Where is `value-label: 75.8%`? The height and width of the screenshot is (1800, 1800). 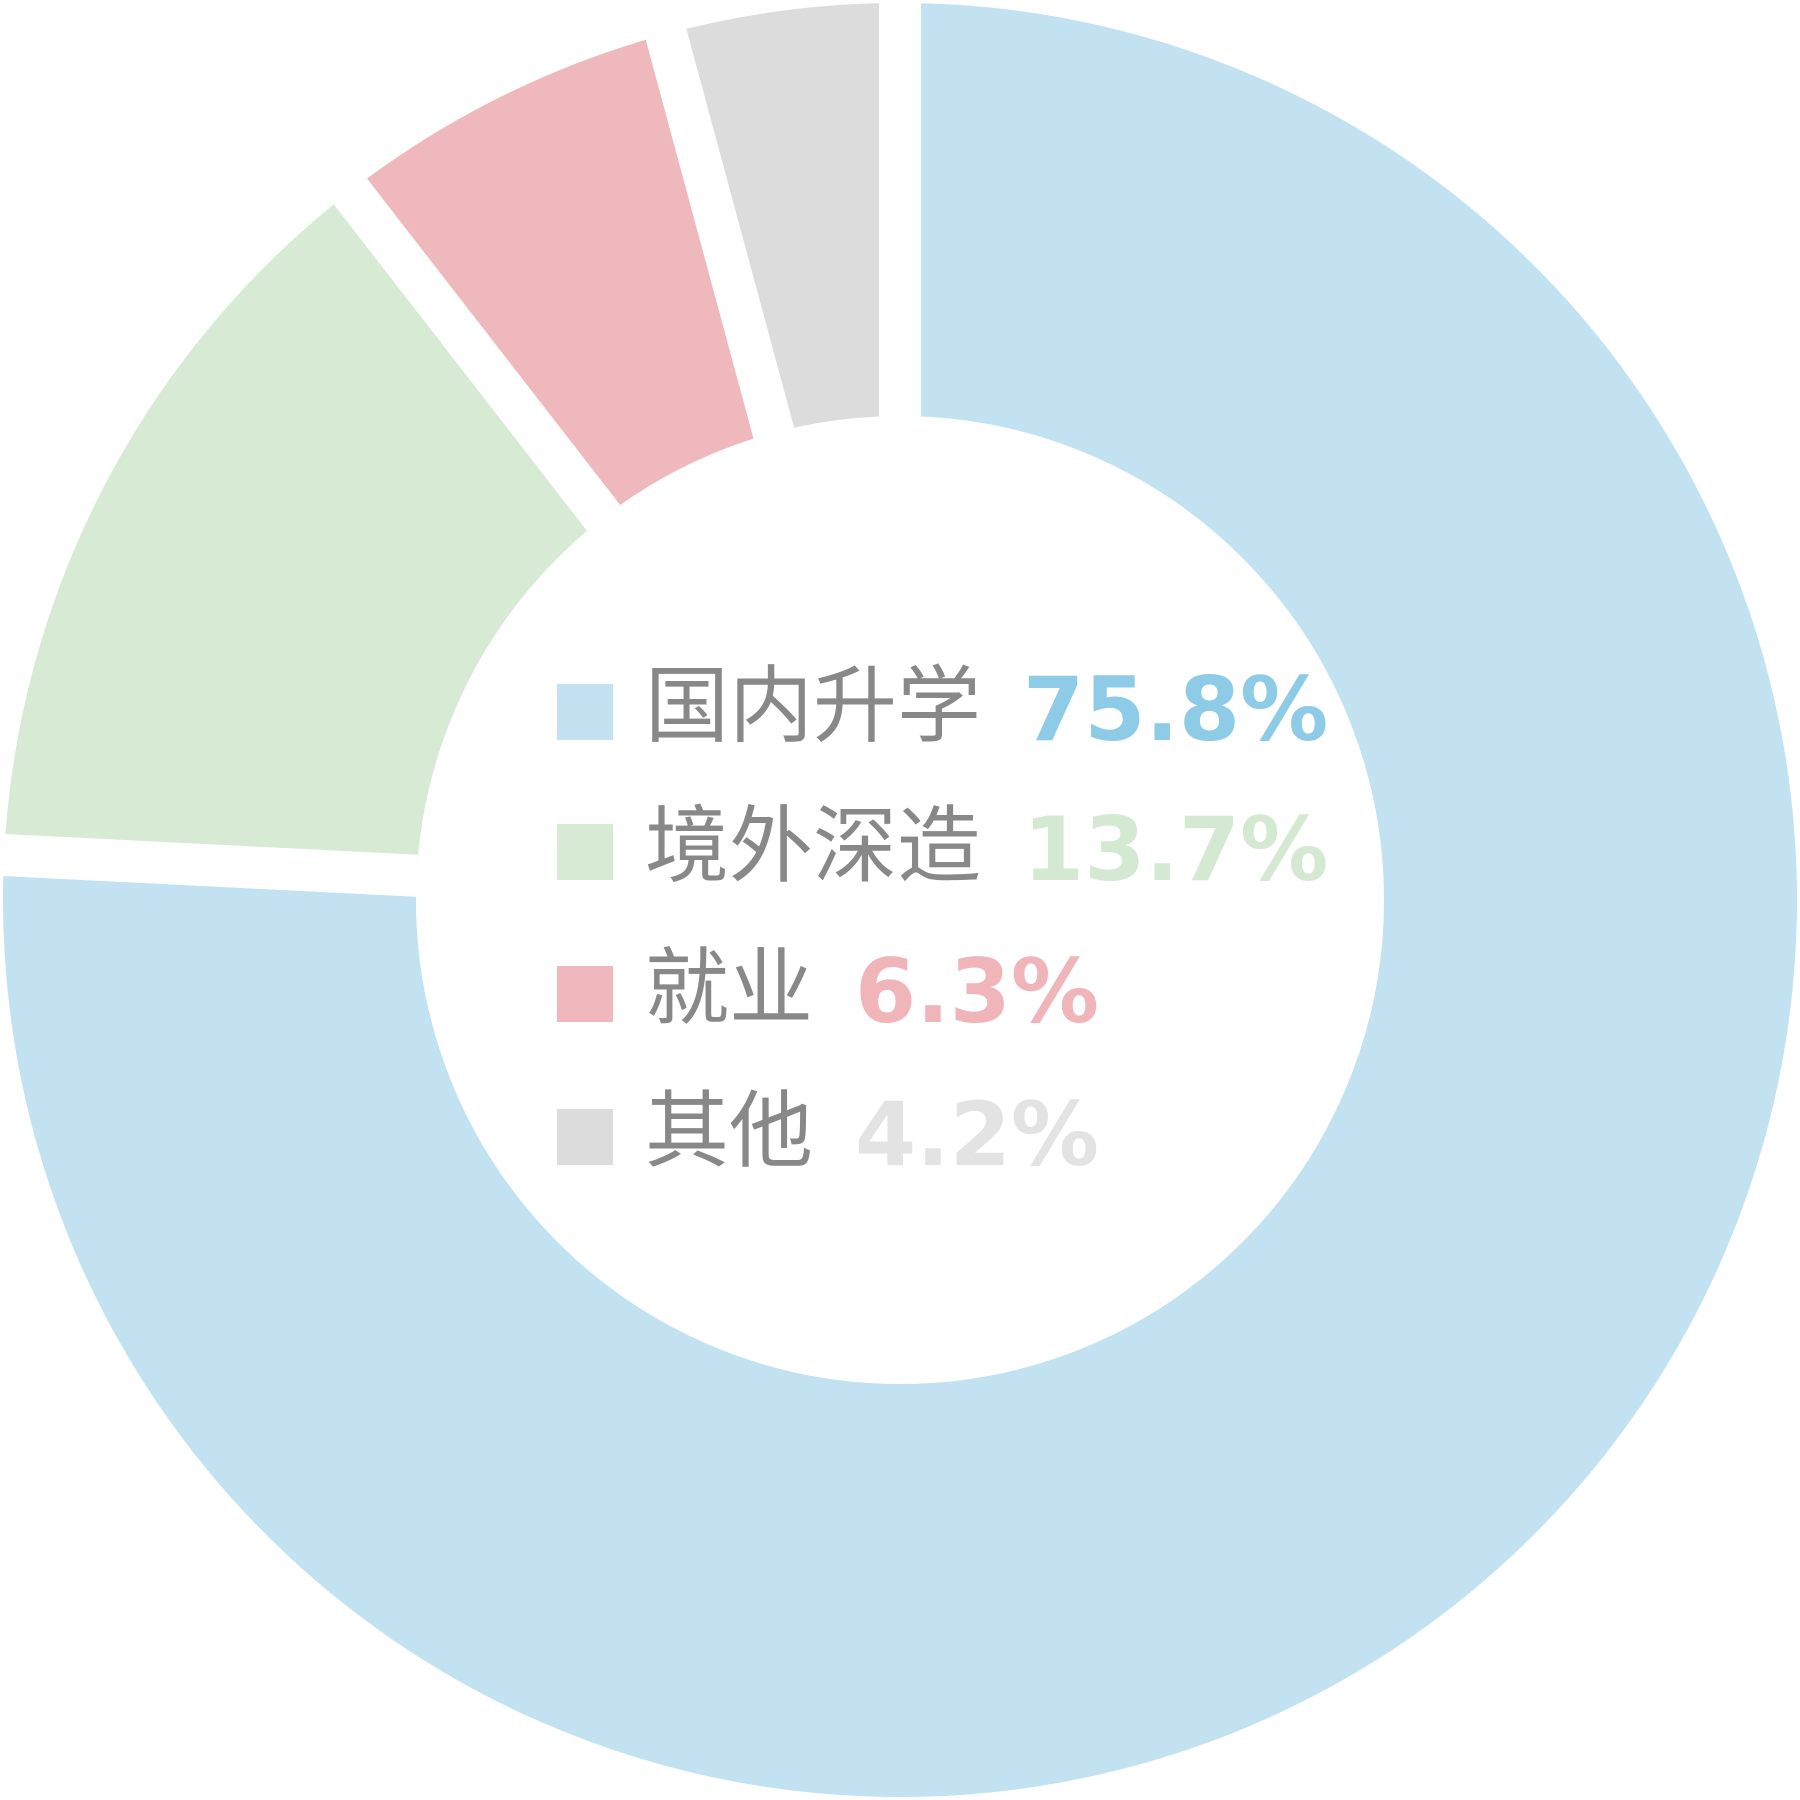
value-label: 75.8% is located at coordinates (1175, 709).